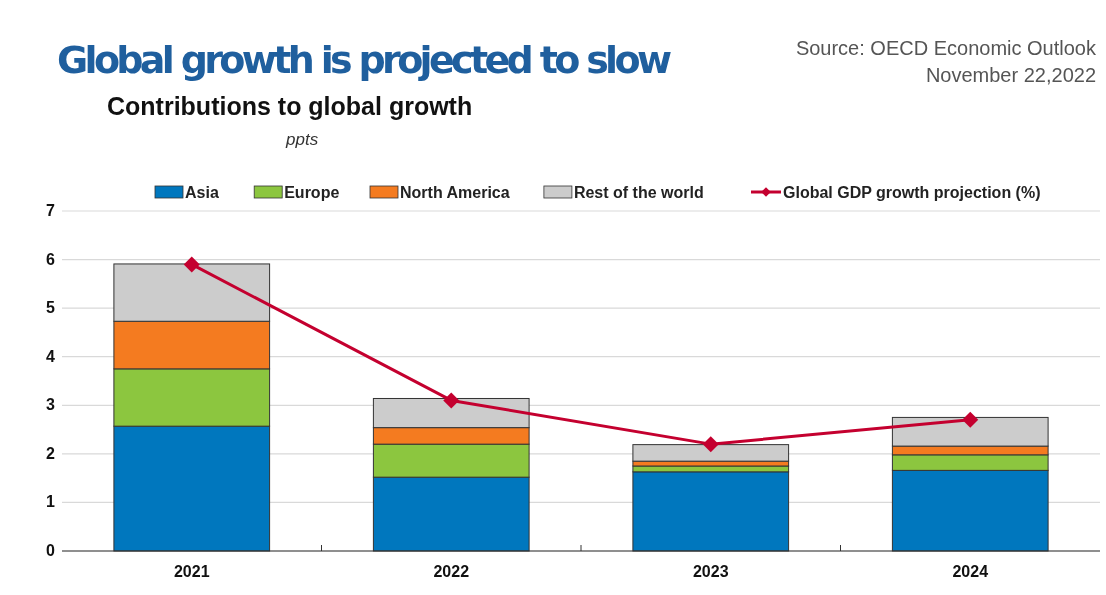 Image resolution: width=1106 pixels, height=595 pixels. I want to click on y-tick-label: 2, so click(51, 453).